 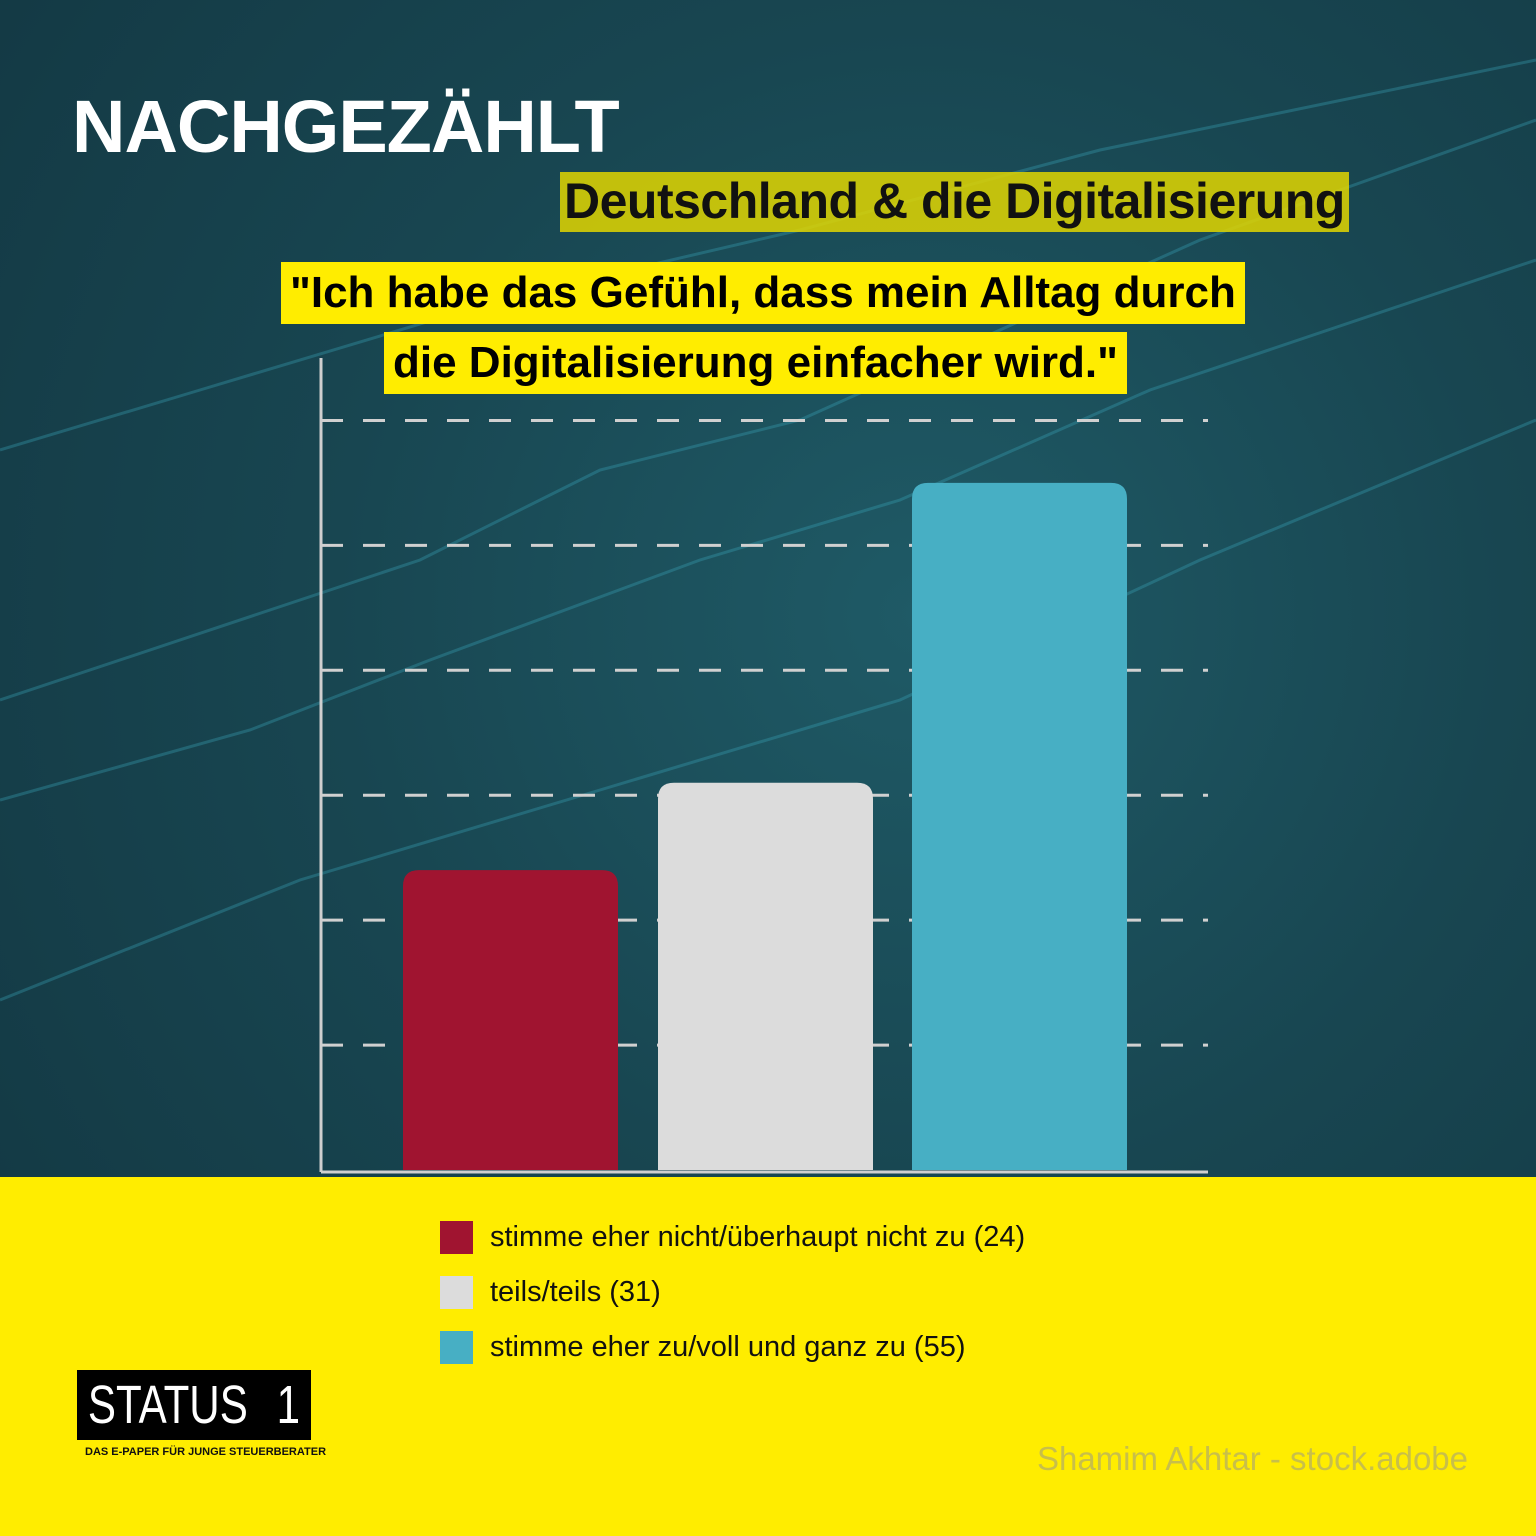 I want to click on kicker-heading: NACHGEZÄHLT, so click(x=346, y=126).